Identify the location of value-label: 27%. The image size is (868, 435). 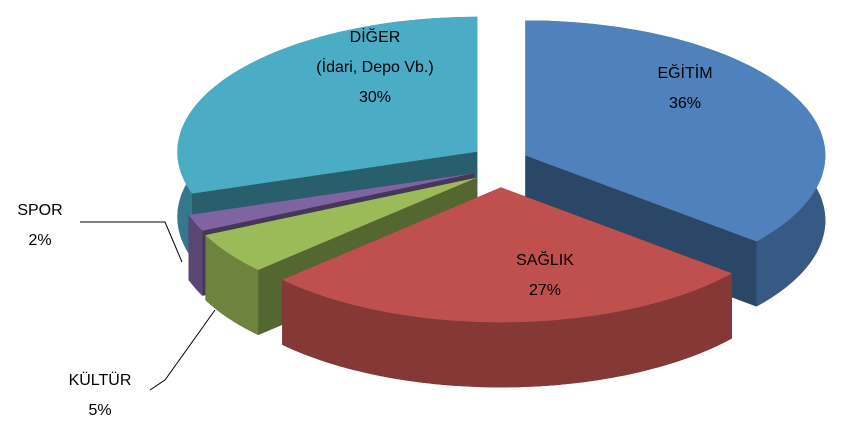
(545, 290).